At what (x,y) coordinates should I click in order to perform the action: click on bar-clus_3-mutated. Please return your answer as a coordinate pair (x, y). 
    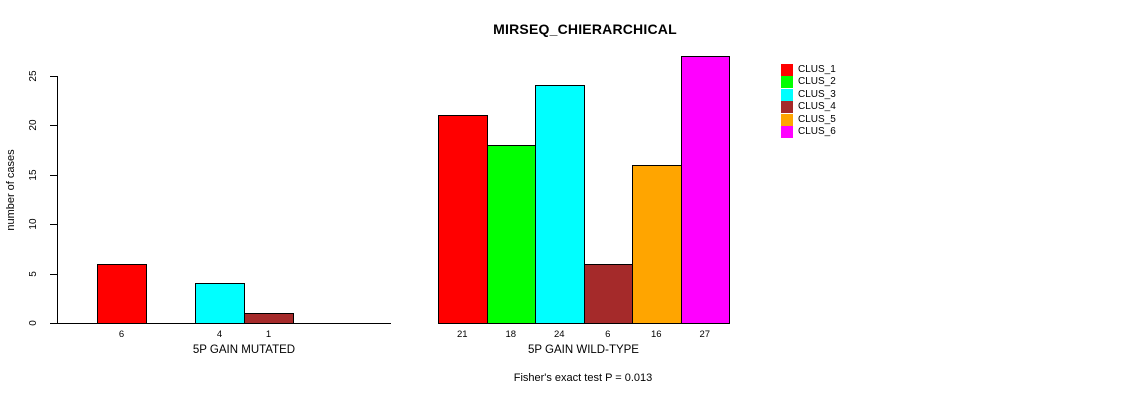
    Looking at the image, I should click on (220, 303).